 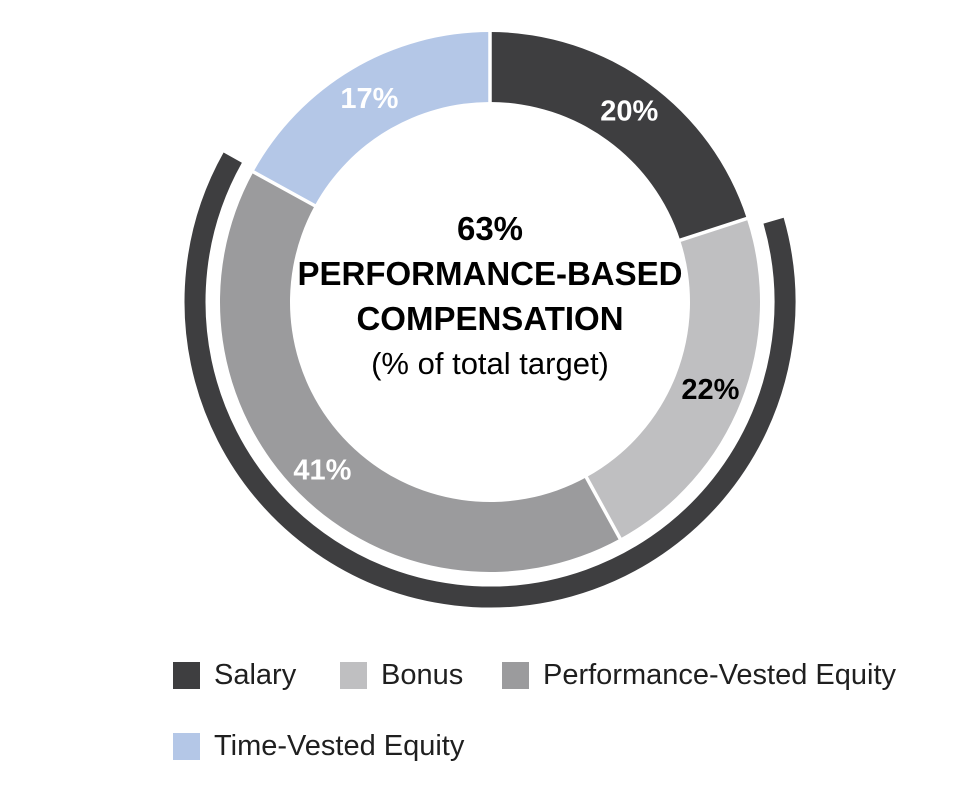 What do you see at coordinates (353, 675) in the screenshot?
I see `legend-swatch-bonus` at bounding box center [353, 675].